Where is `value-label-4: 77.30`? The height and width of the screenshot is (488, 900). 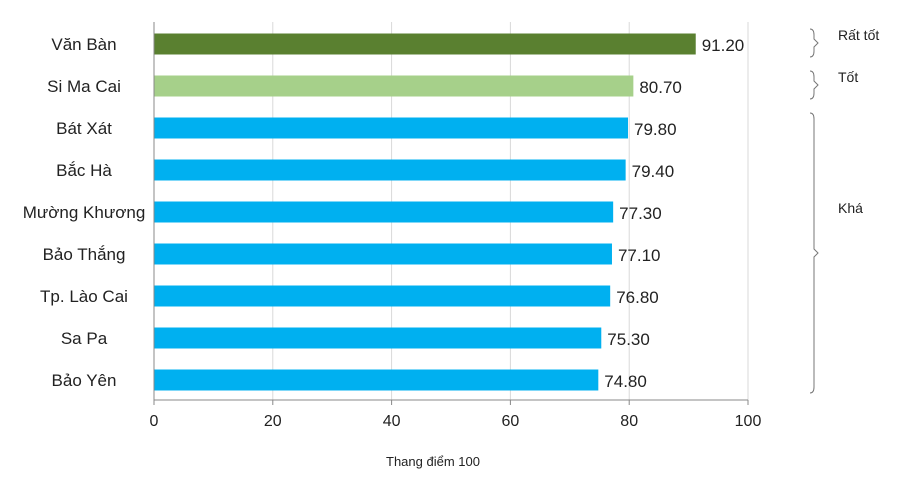
value-label-4: 77.30 is located at coordinates (640, 213).